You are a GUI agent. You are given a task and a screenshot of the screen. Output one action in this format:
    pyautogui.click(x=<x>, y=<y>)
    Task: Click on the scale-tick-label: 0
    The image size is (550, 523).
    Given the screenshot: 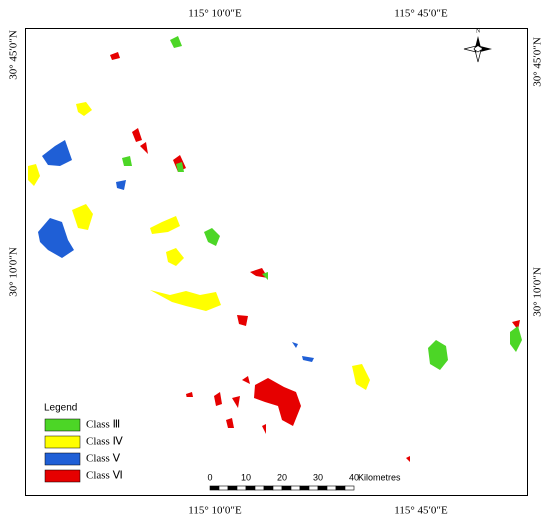 What is the action you would take?
    pyautogui.click(x=209, y=477)
    